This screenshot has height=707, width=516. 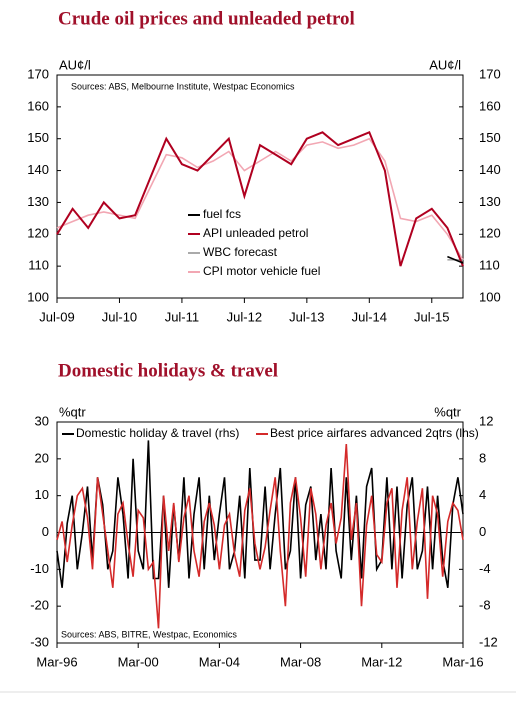 I want to click on x-tick-label: Mar-96, so click(x=56, y=661).